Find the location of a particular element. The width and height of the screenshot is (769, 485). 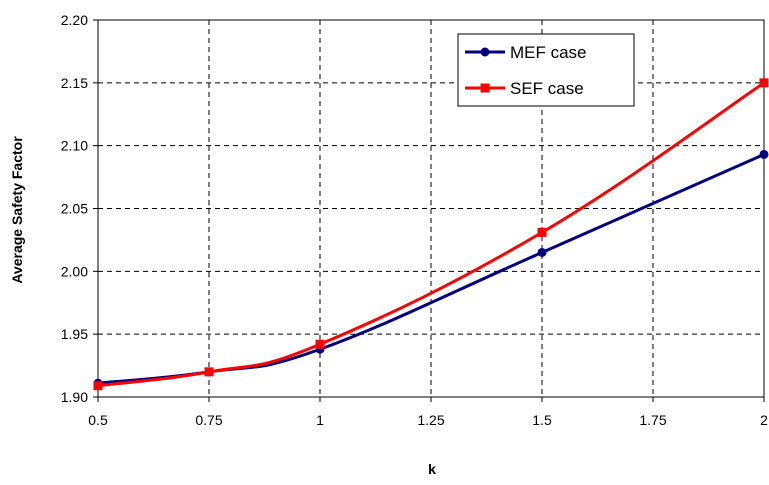

legend-marker-circle is located at coordinates (485, 52).